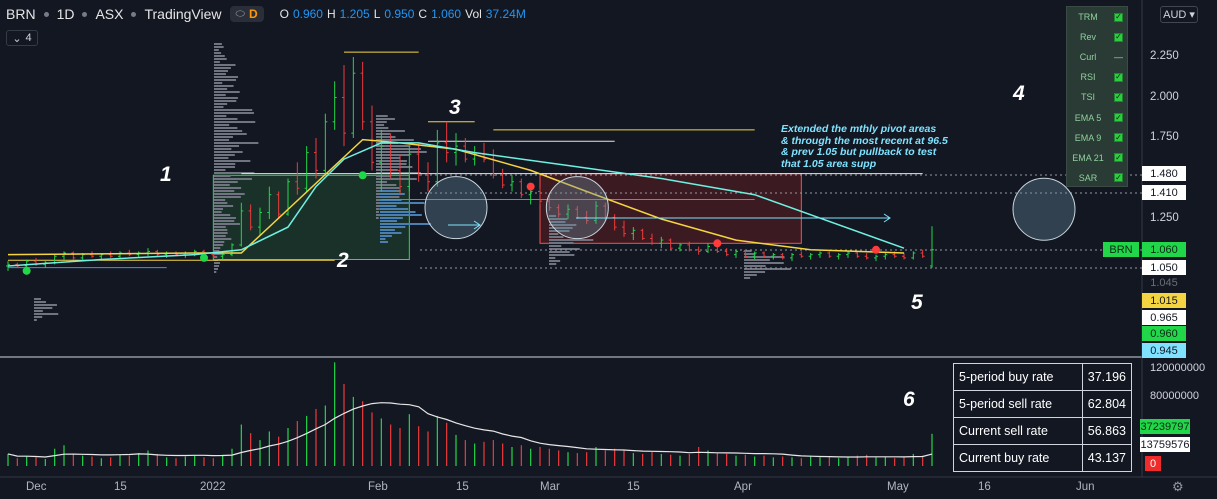  I want to click on price-tick: 2.000, so click(1164, 97).